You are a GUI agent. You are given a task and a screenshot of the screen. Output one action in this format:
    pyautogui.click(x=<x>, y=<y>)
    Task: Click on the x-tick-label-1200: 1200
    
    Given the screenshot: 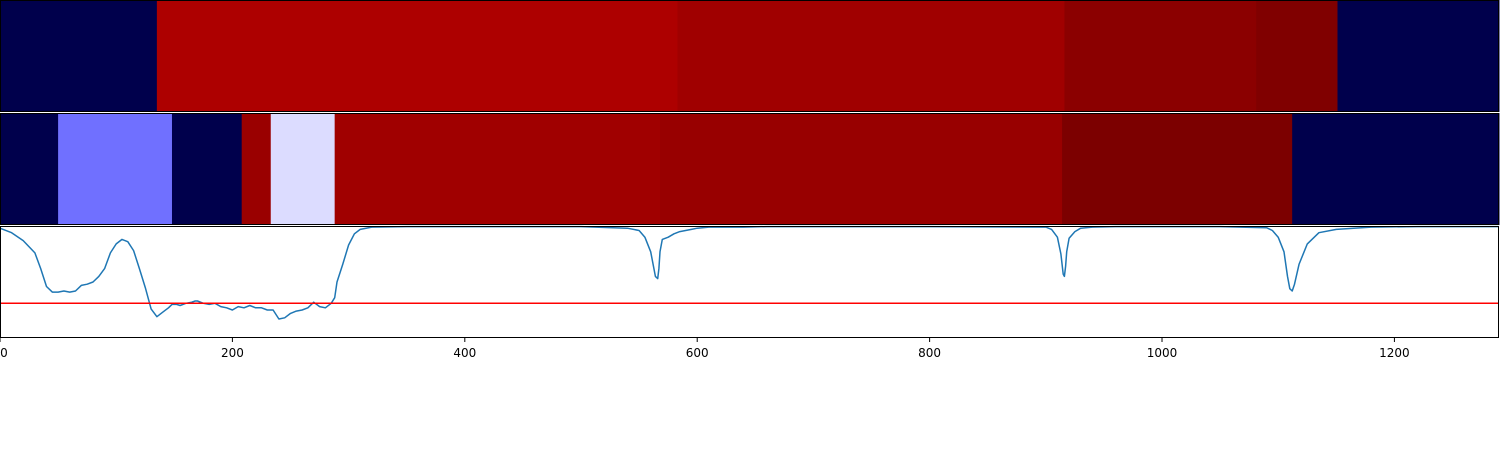 What is the action you would take?
    pyautogui.click(x=1394, y=353)
    